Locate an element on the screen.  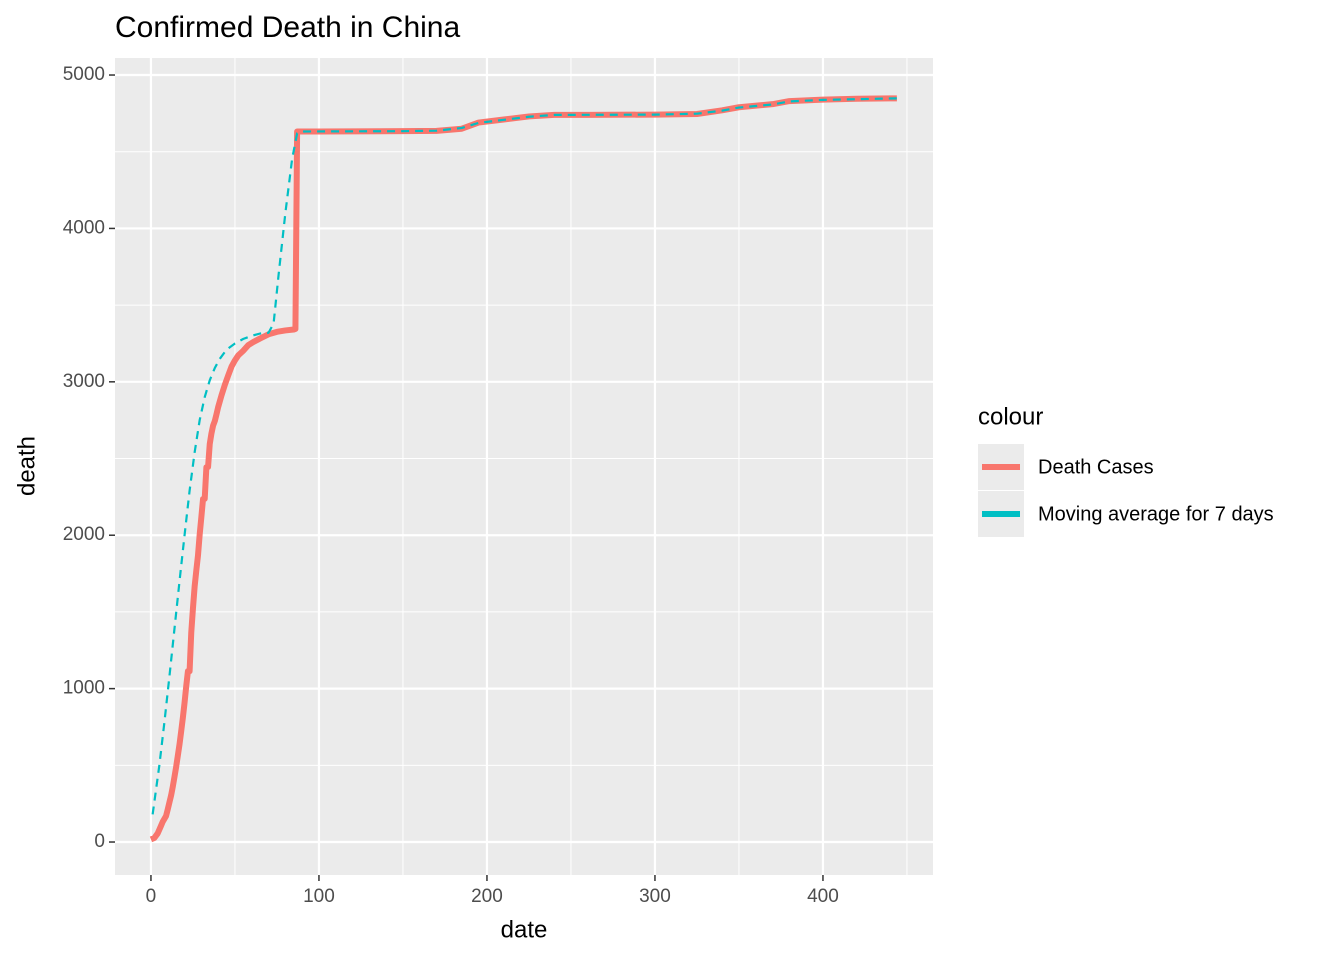
x-tick-label: 400 is located at coordinates (823, 896).